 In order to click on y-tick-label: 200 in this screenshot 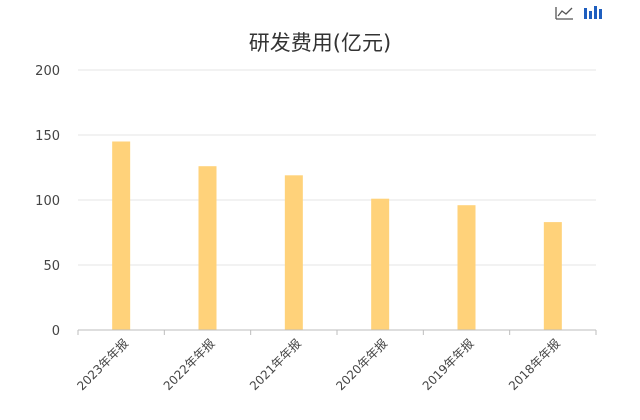, I will do `click(47, 71)`.